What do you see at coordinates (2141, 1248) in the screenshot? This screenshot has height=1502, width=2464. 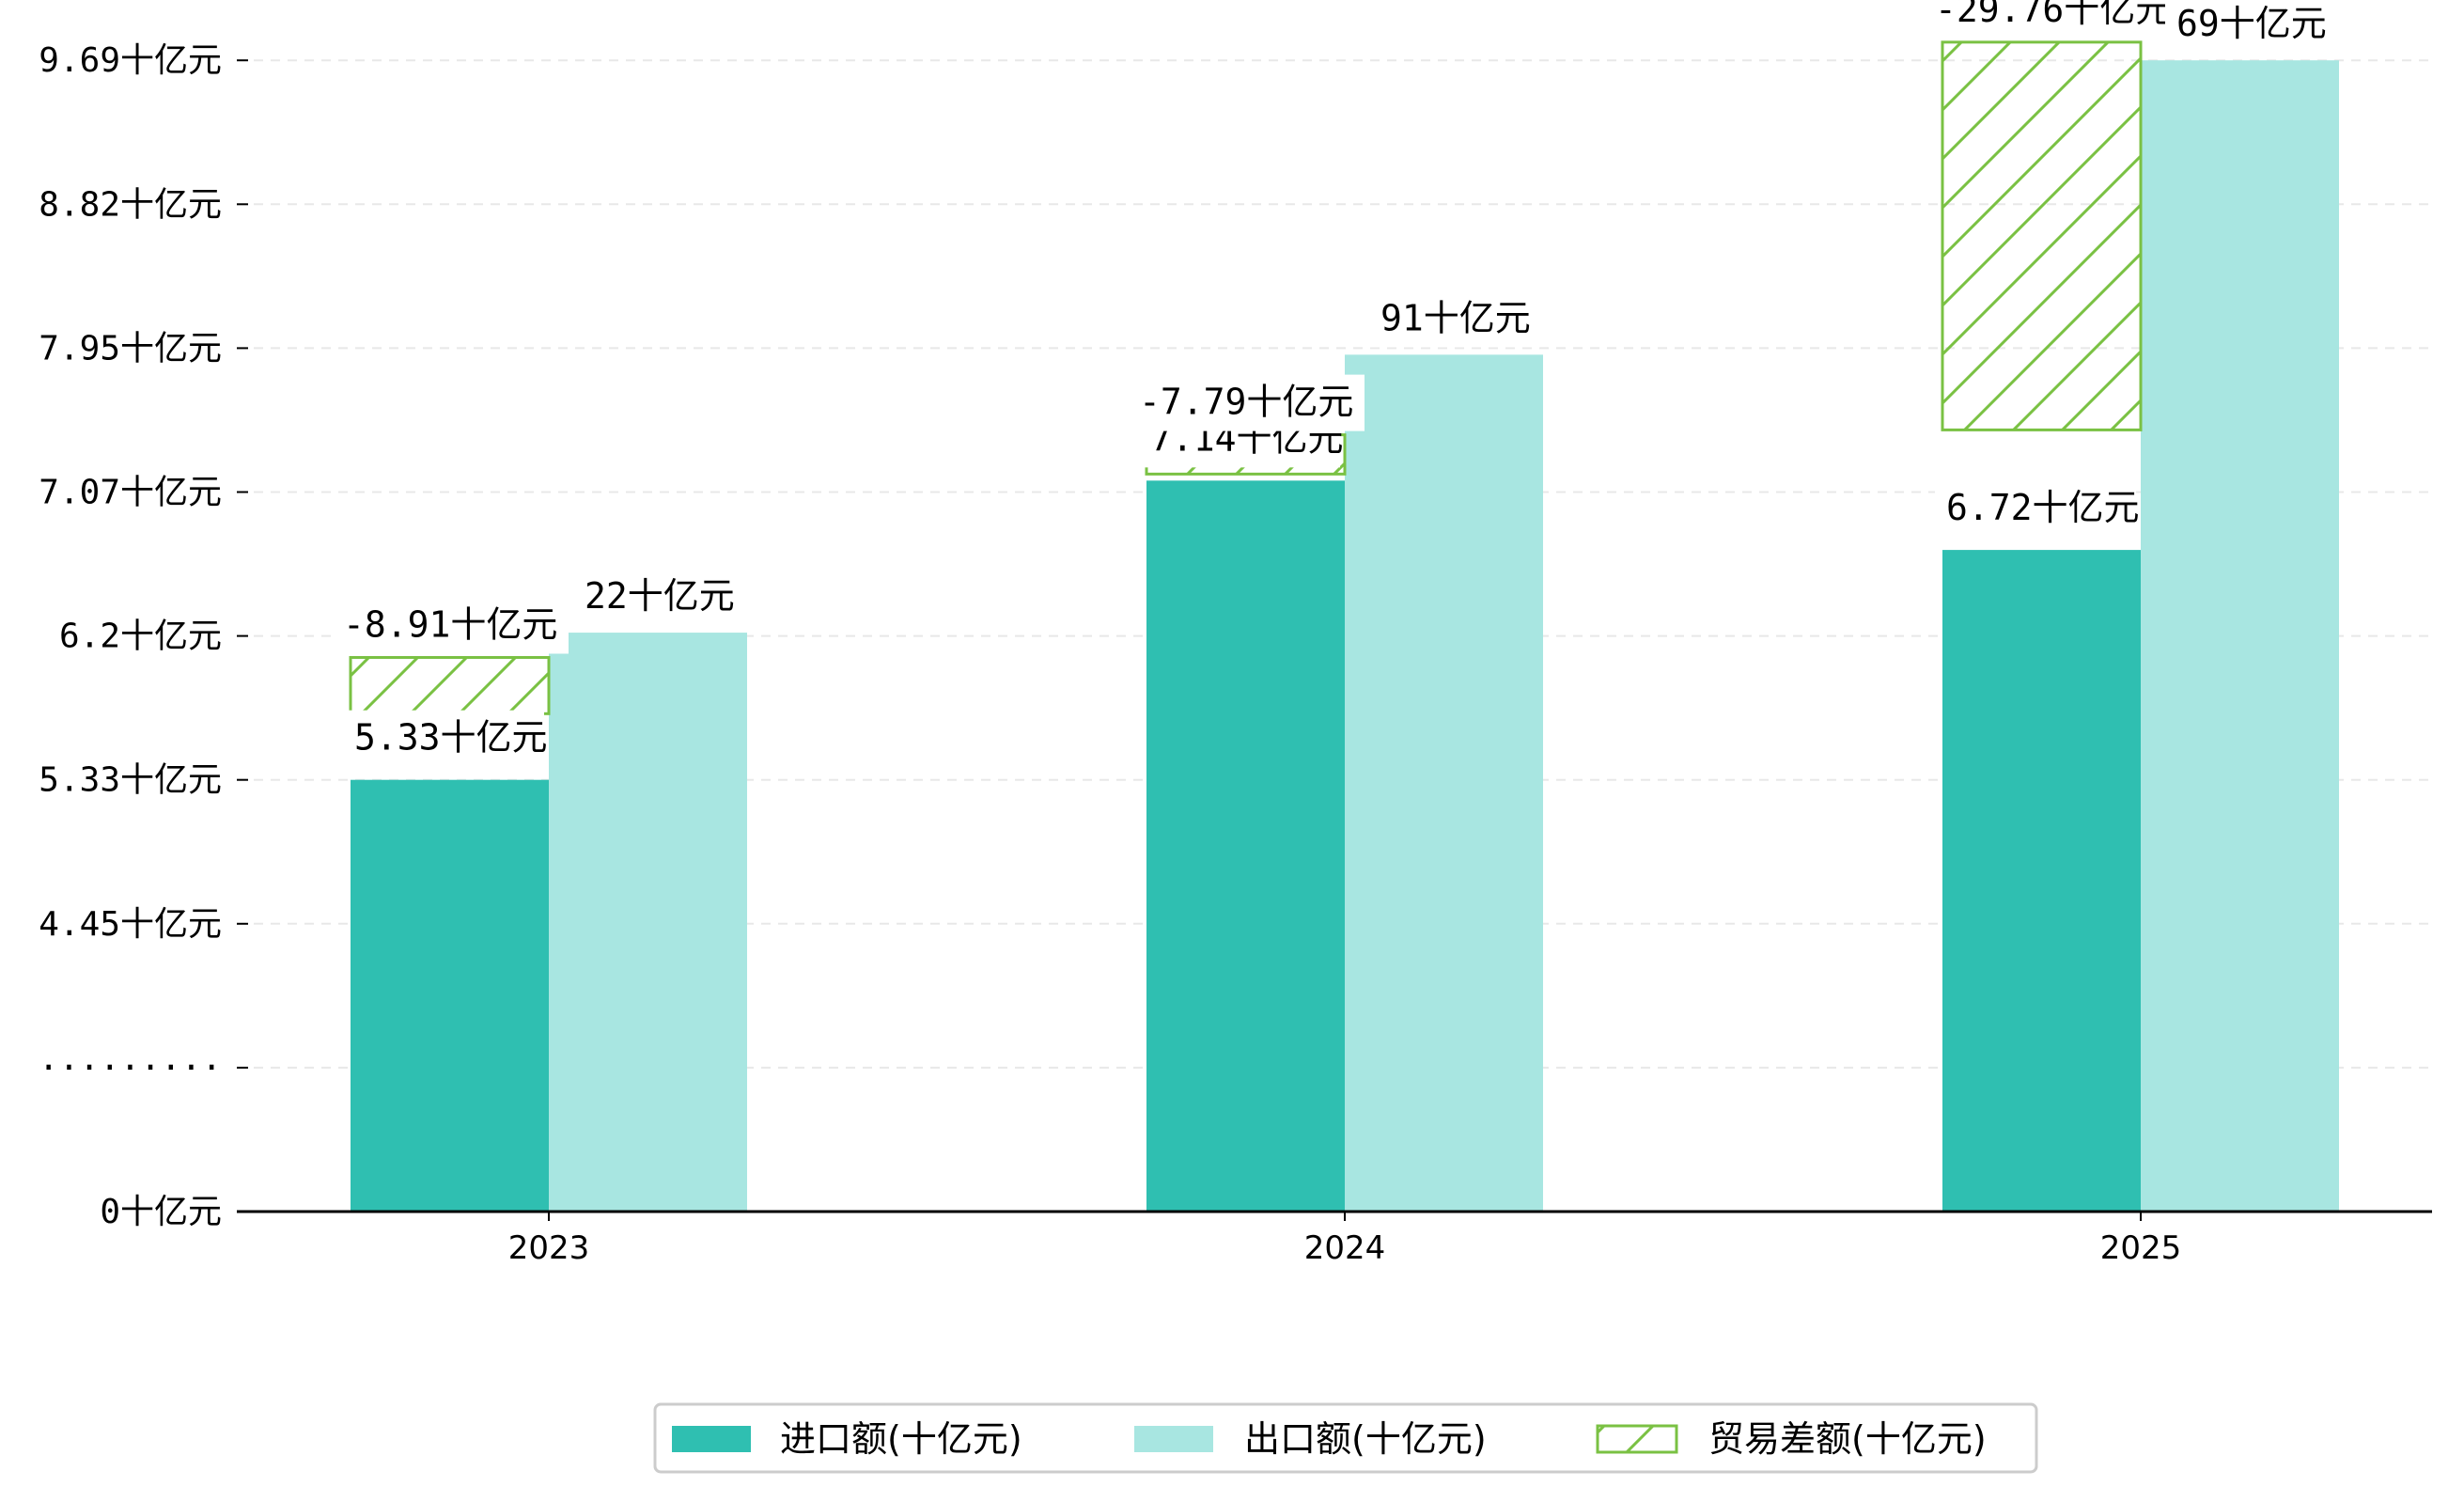 I see `x-tick-label: 2025` at bounding box center [2141, 1248].